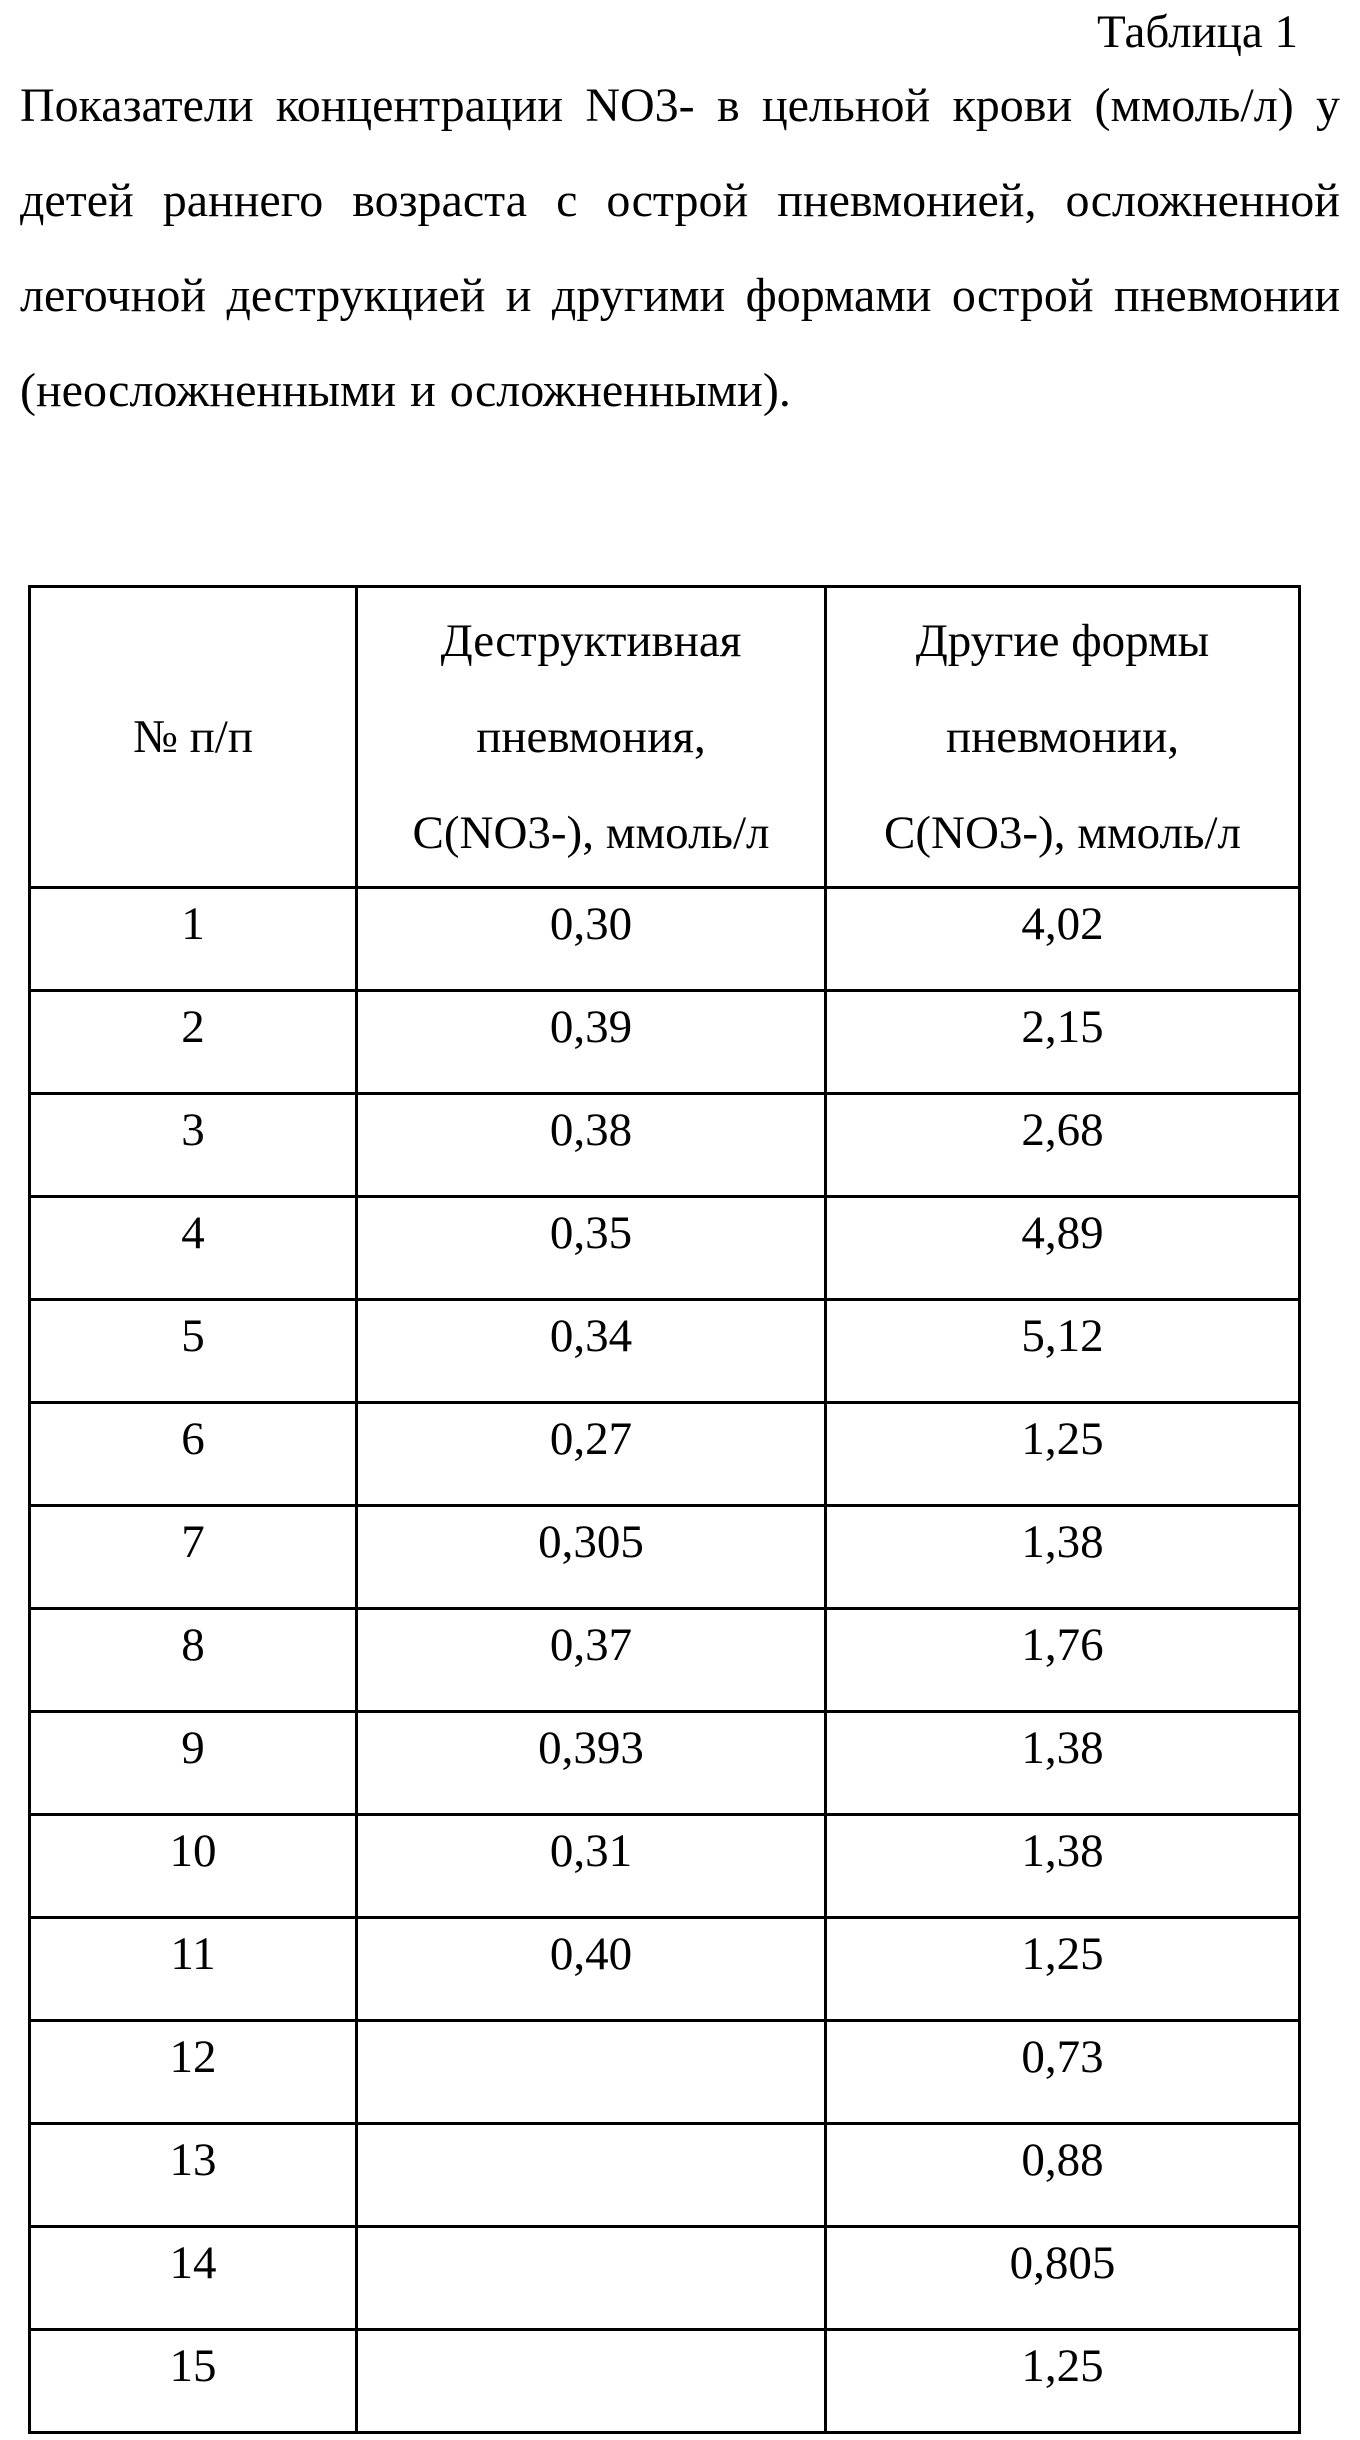 This screenshot has width=1360, height=2440. I want to click on header-cell: Другие формыпневмонии,C(NO3-), ммоль/л, so click(1063, 737).